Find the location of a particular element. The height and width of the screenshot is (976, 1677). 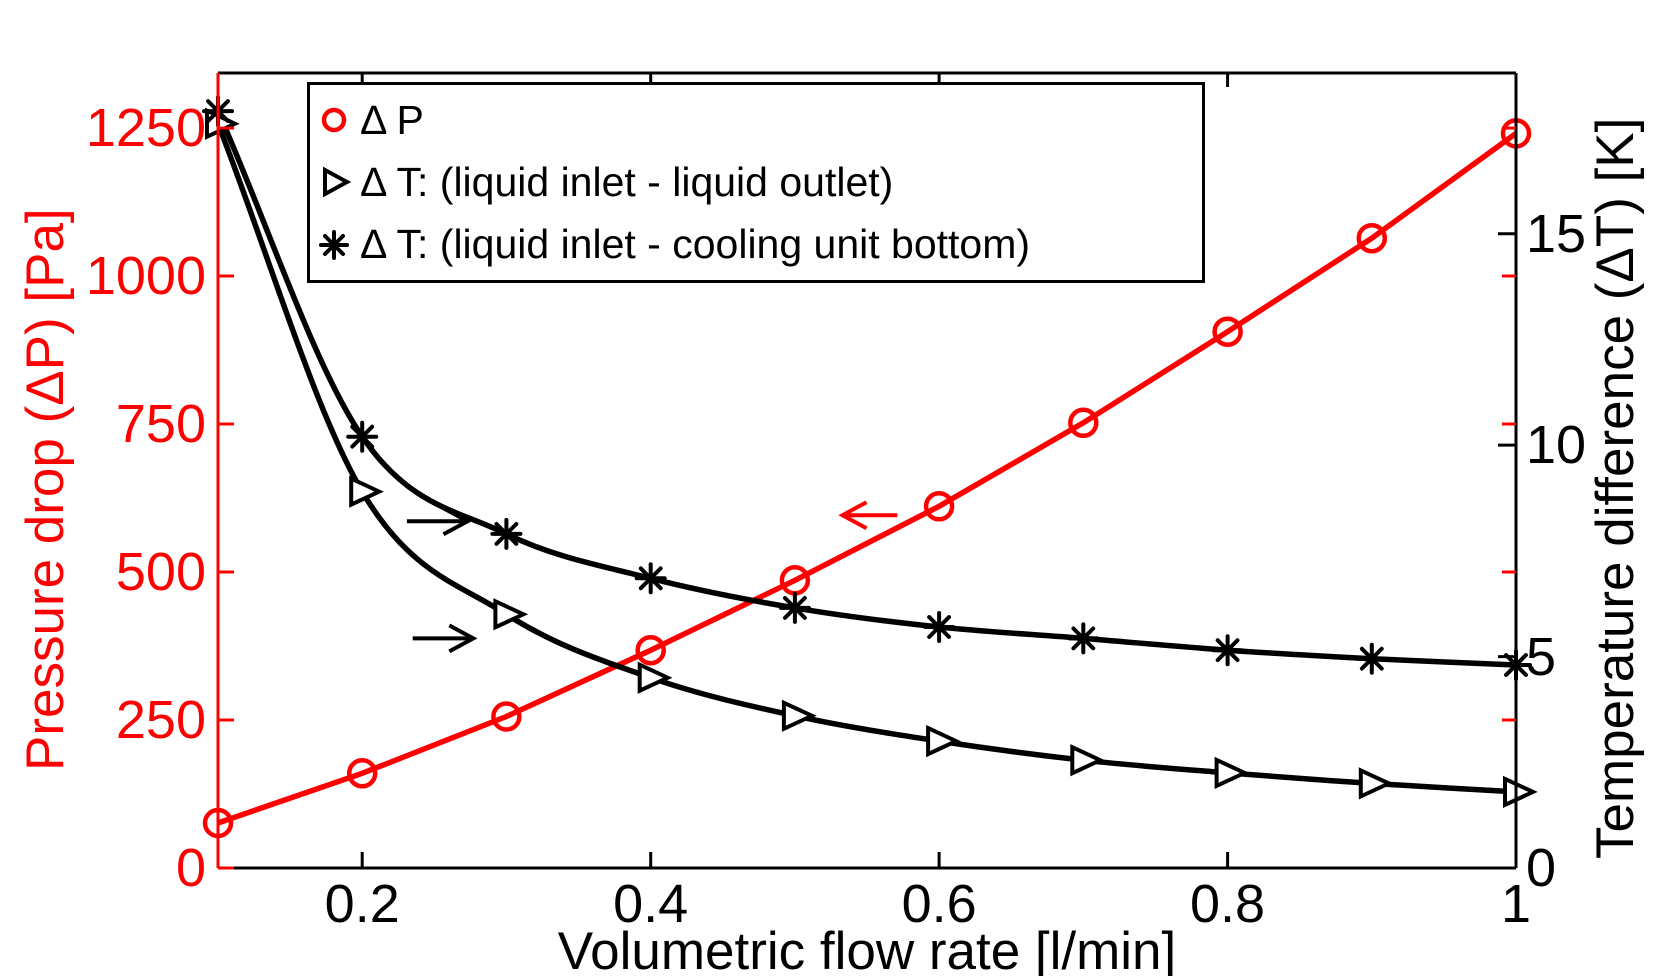

left-axis-title: Pressure drop (ΔP) [Pa] is located at coordinates (45, 490).